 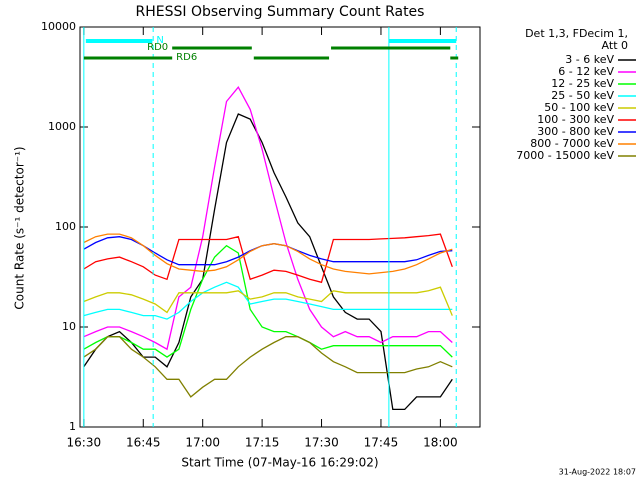 I want to click on legend-label: 100 - 300 keV, so click(x=575, y=119).